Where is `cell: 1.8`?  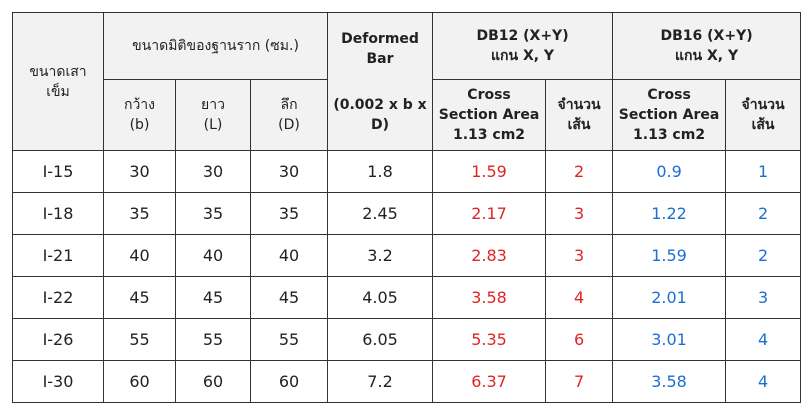
cell: 1.8 is located at coordinates (380, 171).